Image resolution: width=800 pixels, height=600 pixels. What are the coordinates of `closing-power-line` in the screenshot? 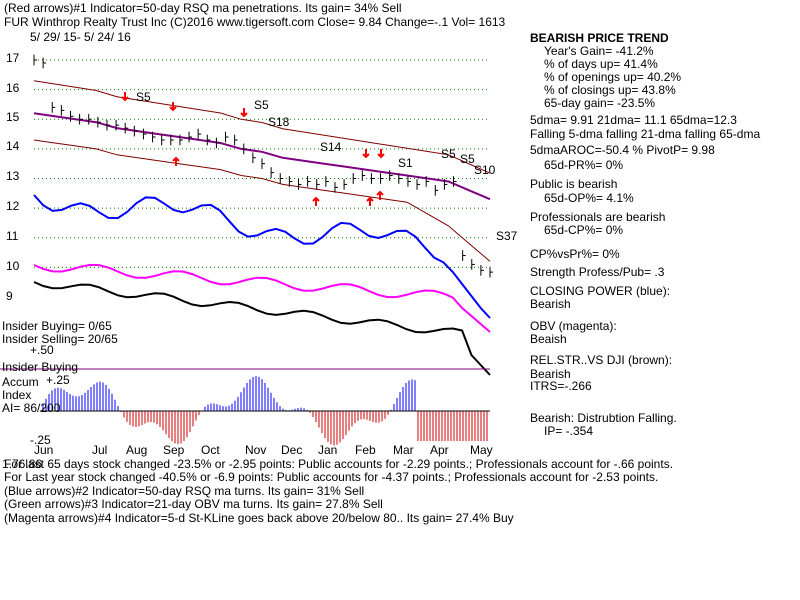 It's located at (262, 256).